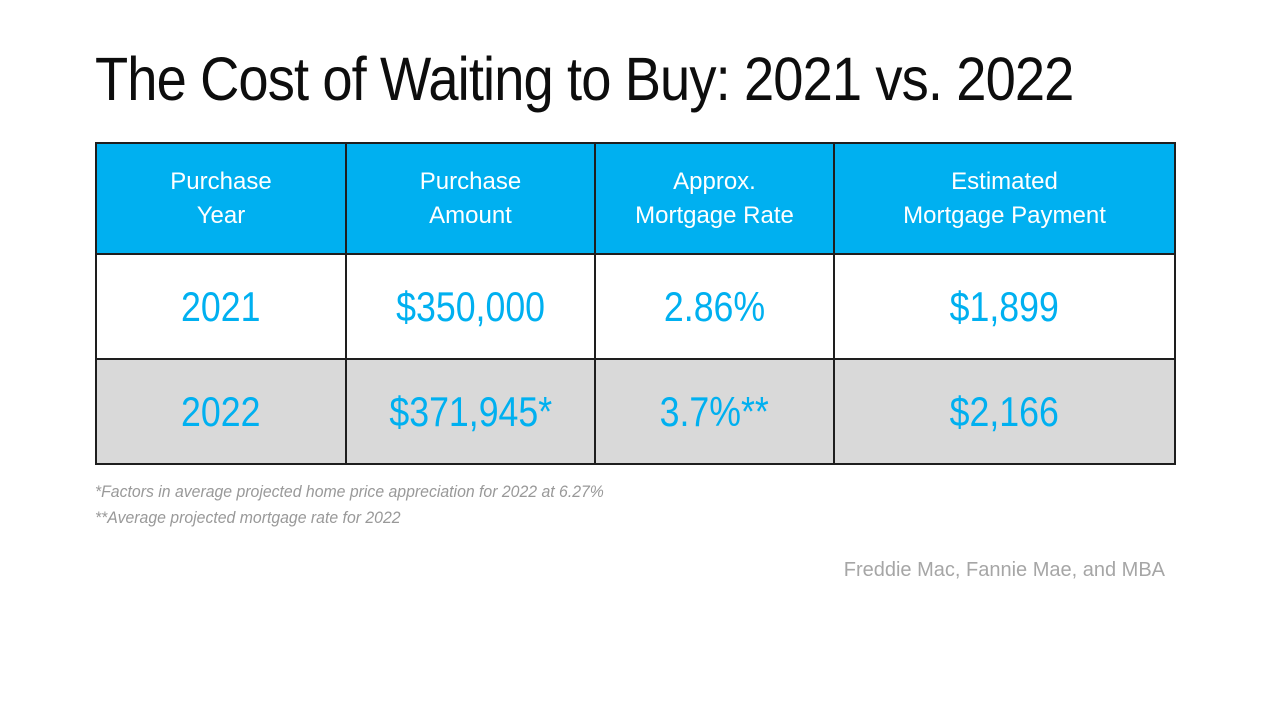  What do you see at coordinates (714, 198) in the screenshot?
I see `header-cell-mortgage-rate: Approx. Mortgage Rate` at bounding box center [714, 198].